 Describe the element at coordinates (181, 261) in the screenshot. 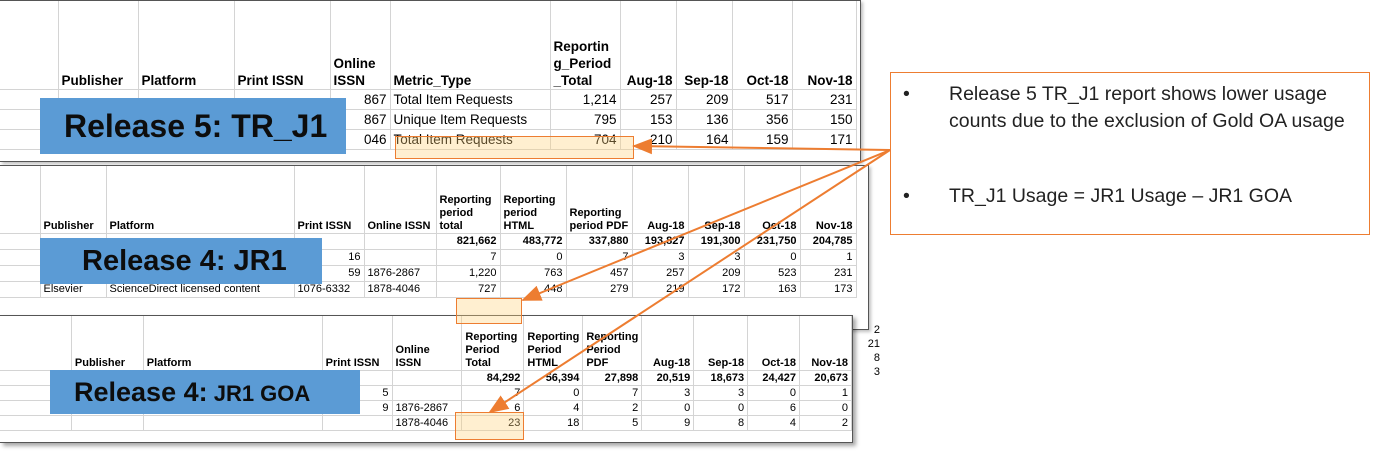

I see `release4-label: Release 4: JR1` at that location.